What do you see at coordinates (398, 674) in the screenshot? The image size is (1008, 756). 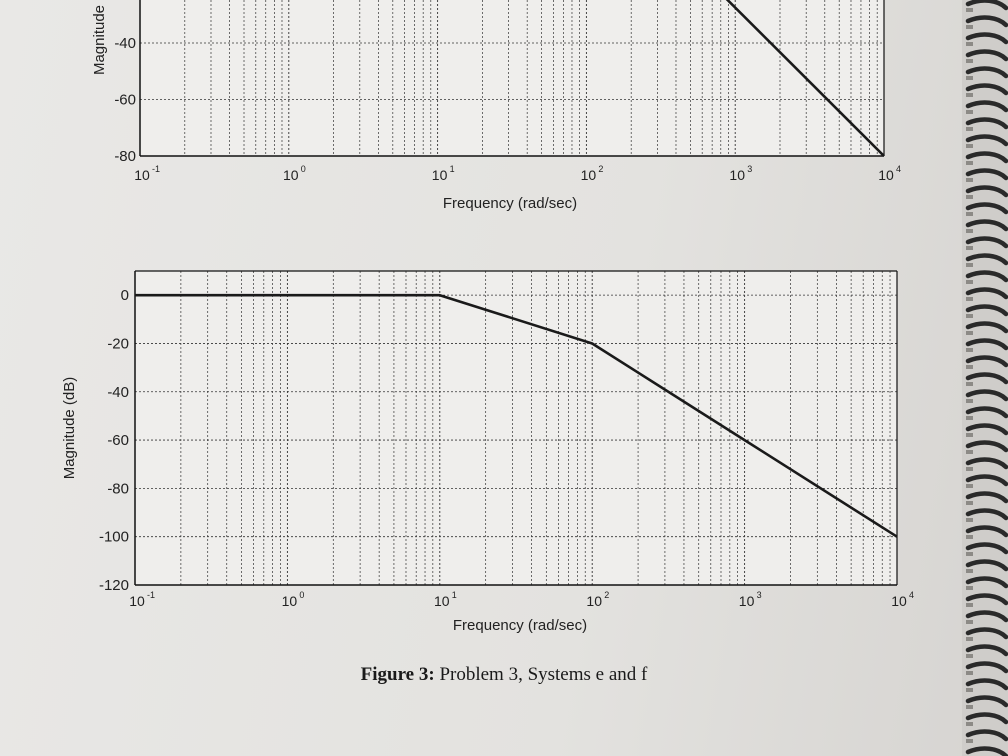 I see `caption-label: Figure 3:` at bounding box center [398, 674].